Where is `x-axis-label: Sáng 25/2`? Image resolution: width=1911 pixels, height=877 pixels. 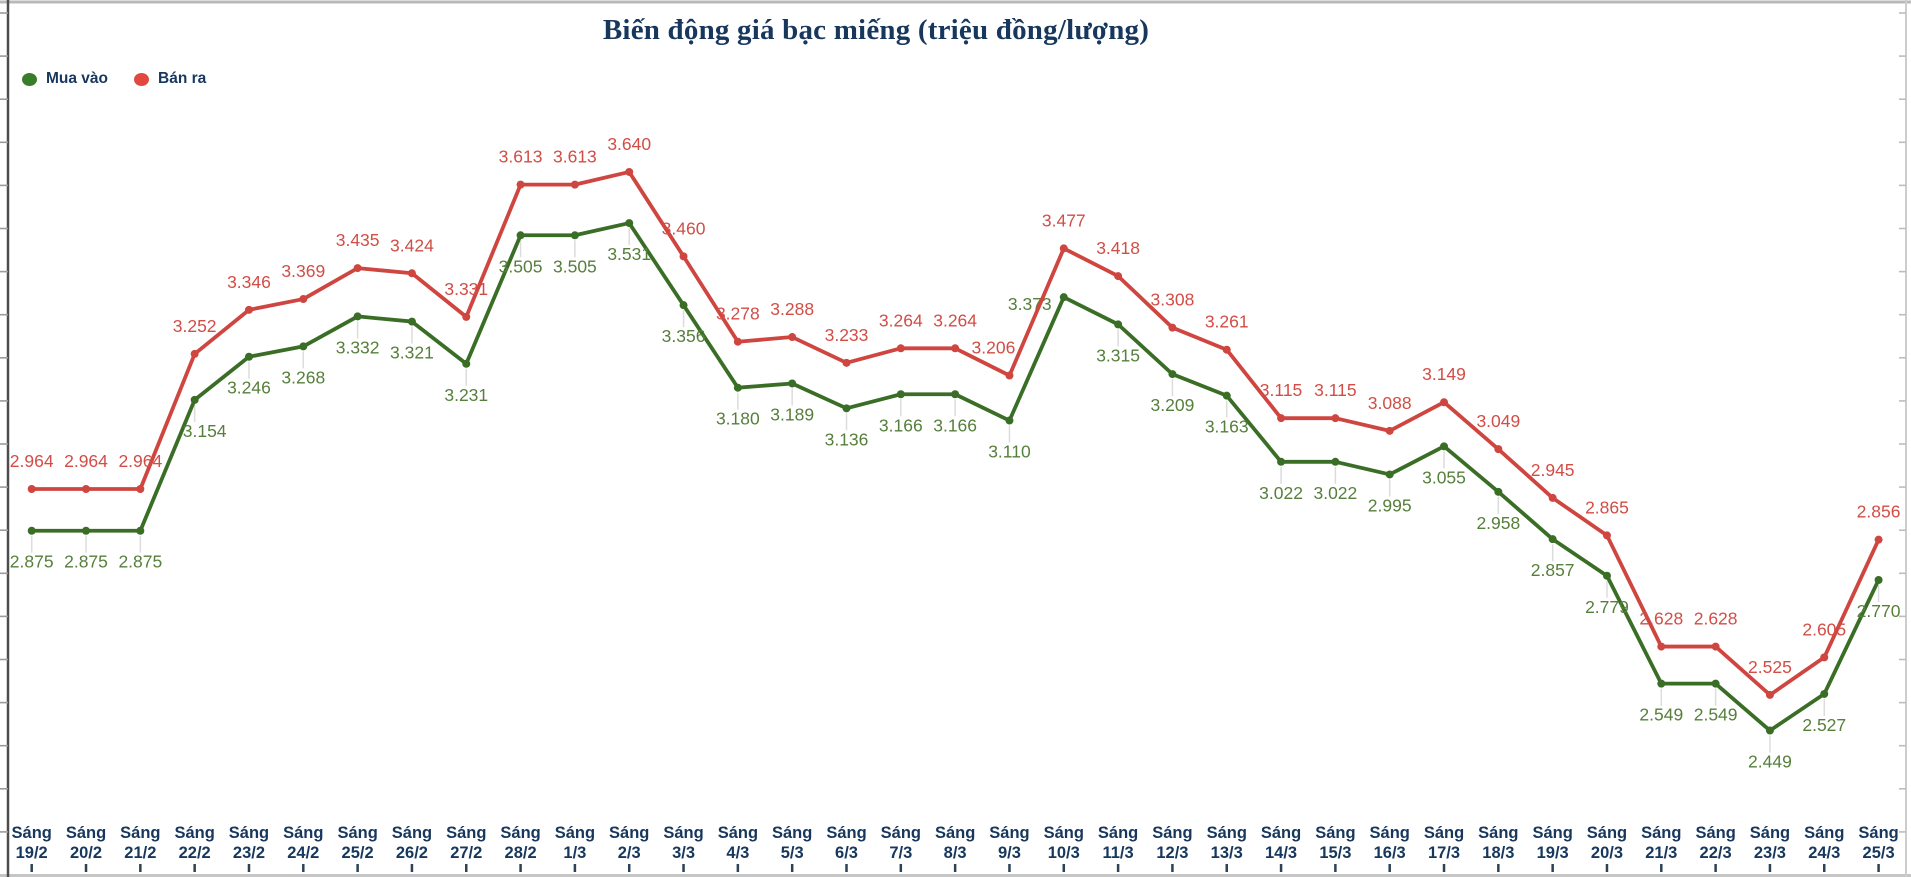
x-axis-label: Sáng 25/2 is located at coordinates (357, 843).